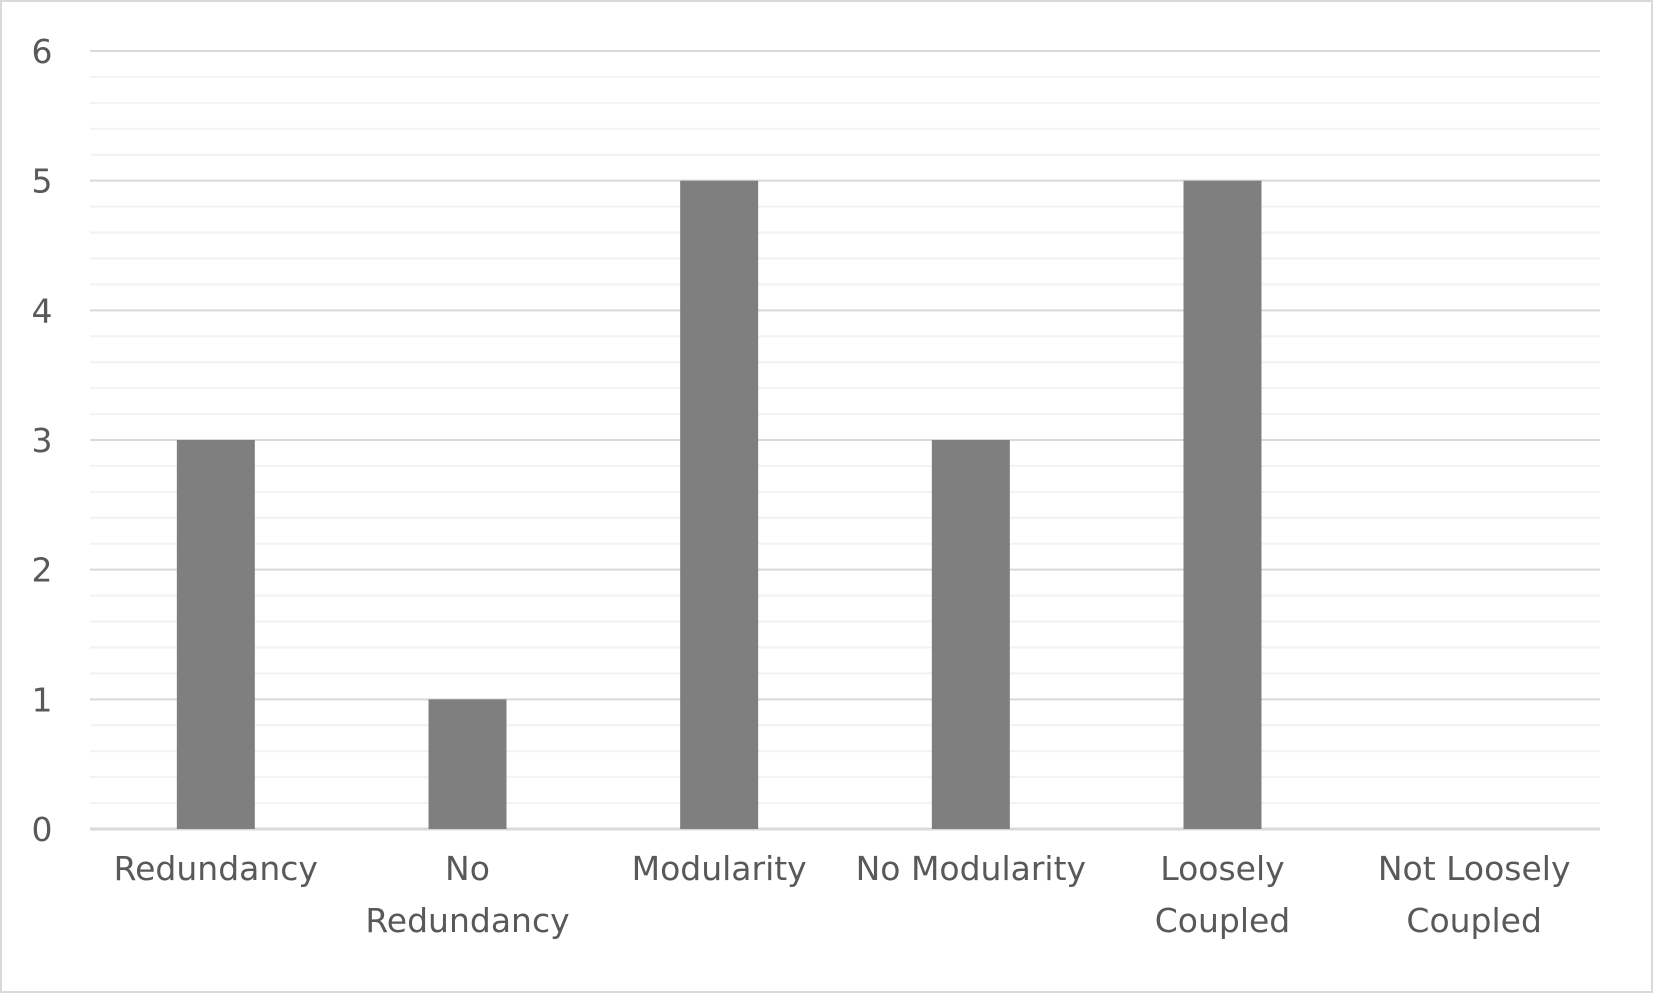 Image resolution: width=1653 pixels, height=993 pixels. I want to click on y-axis-tick-labels: 0 1 2 3 4 5 6, so click(42, 440).